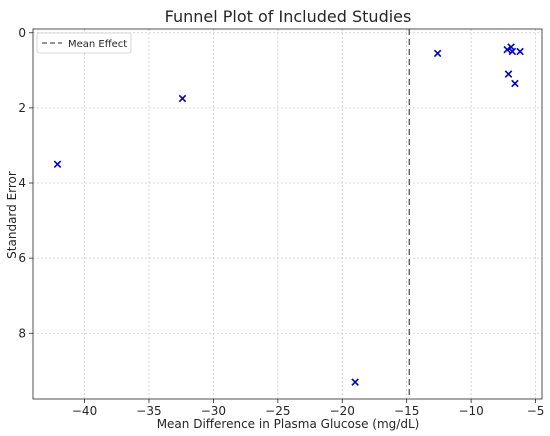 The image size is (550, 436). I want to click on legend: Mean Effect, so click(84, 43).